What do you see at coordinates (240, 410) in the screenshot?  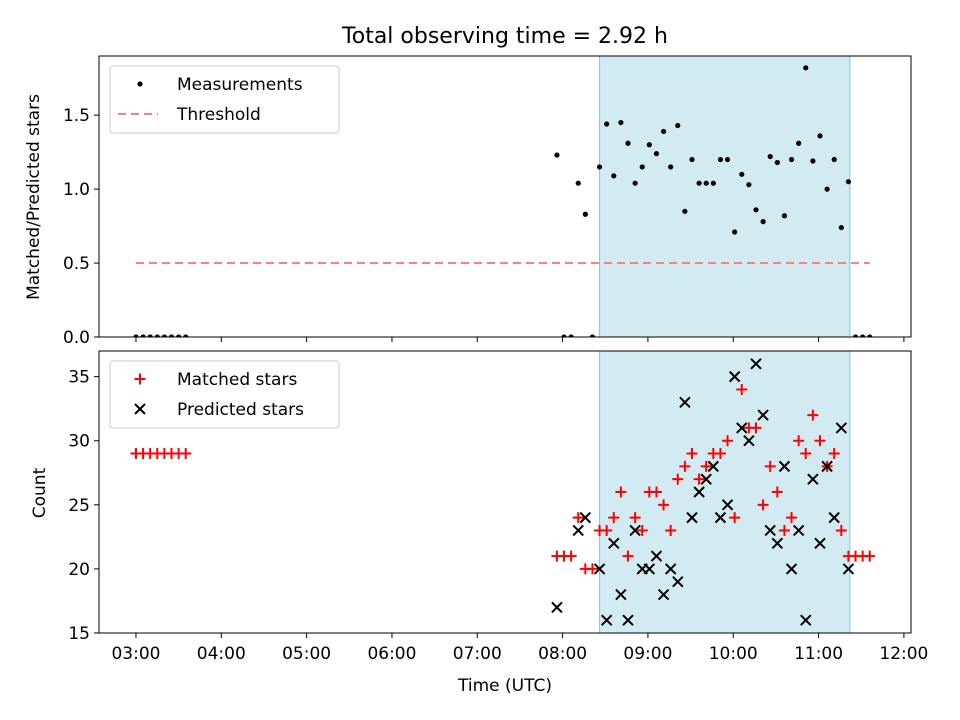 I see `legend-label: Predicted stars` at bounding box center [240, 410].